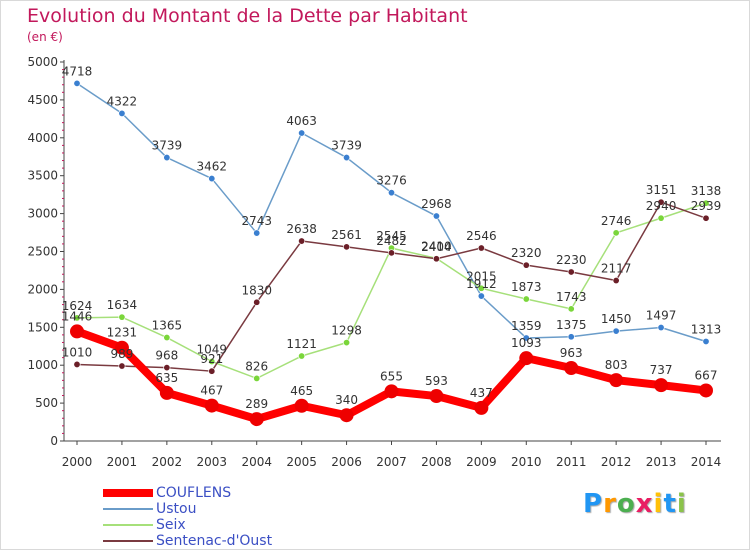 Image resolution: width=750 pixels, height=550 pixels. Describe the element at coordinates (706, 191) in the screenshot. I see `data-label-seix: 3138` at that location.